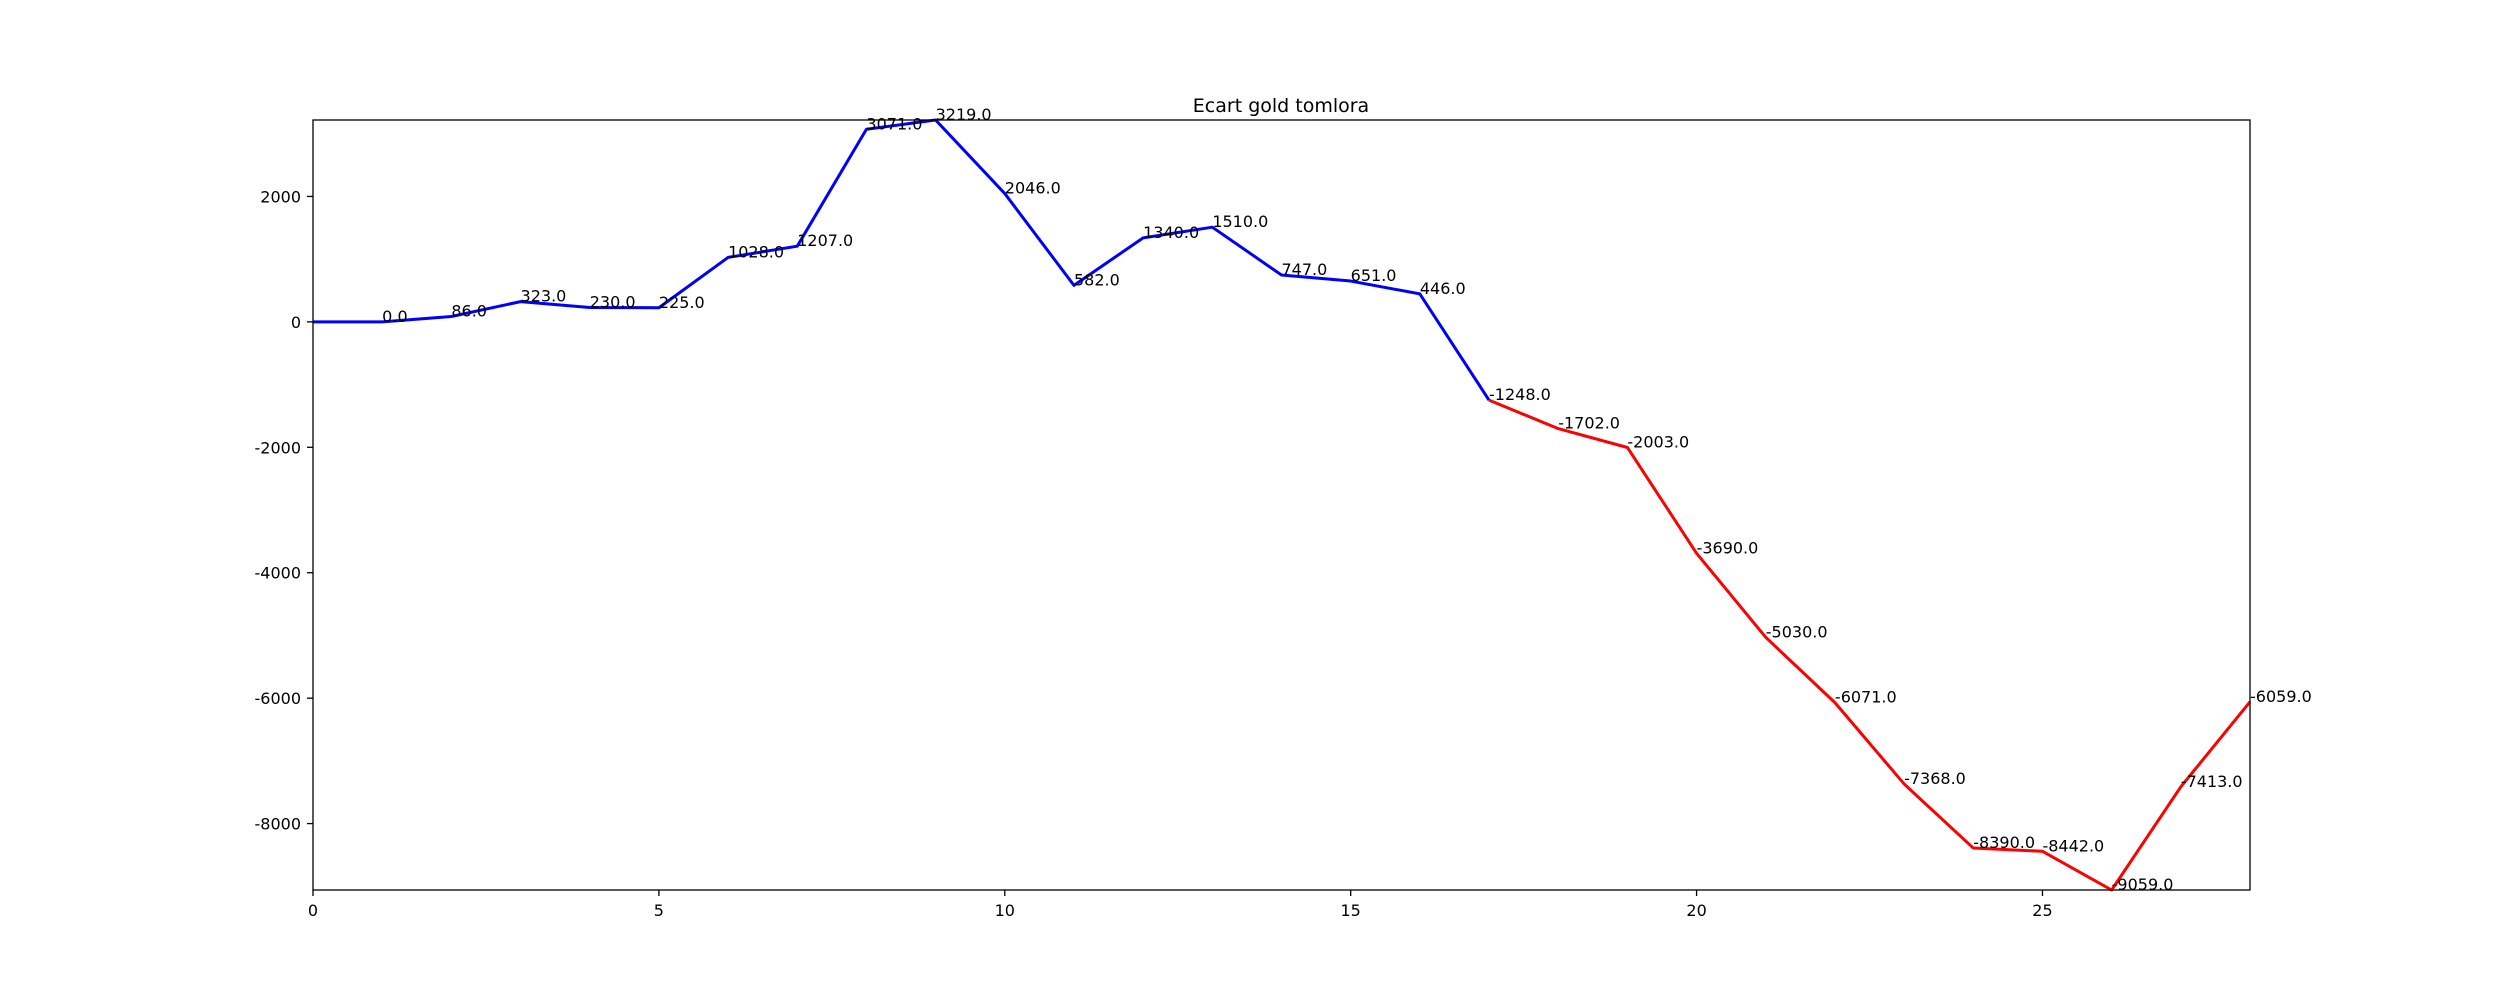 This screenshot has width=2500, height=1000. I want to click on value-label: 323.0, so click(544, 296).